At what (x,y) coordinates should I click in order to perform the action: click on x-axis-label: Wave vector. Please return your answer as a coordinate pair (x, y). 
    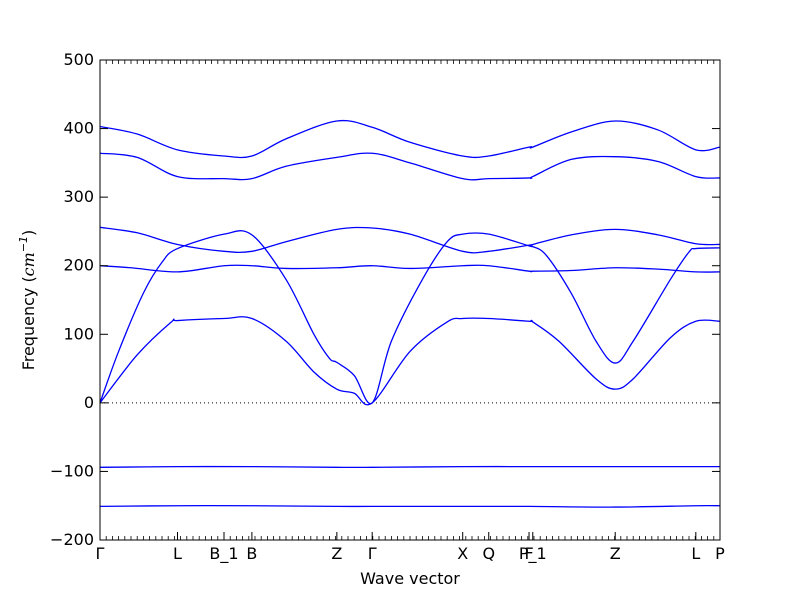
    Looking at the image, I should click on (410, 578).